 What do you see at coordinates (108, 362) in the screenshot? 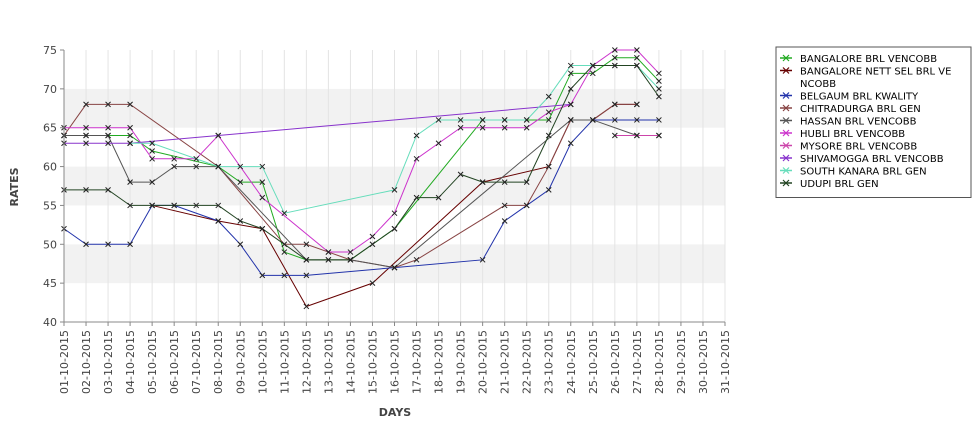
I see `x-tick-label: 03-10-2015` at bounding box center [108, 362].